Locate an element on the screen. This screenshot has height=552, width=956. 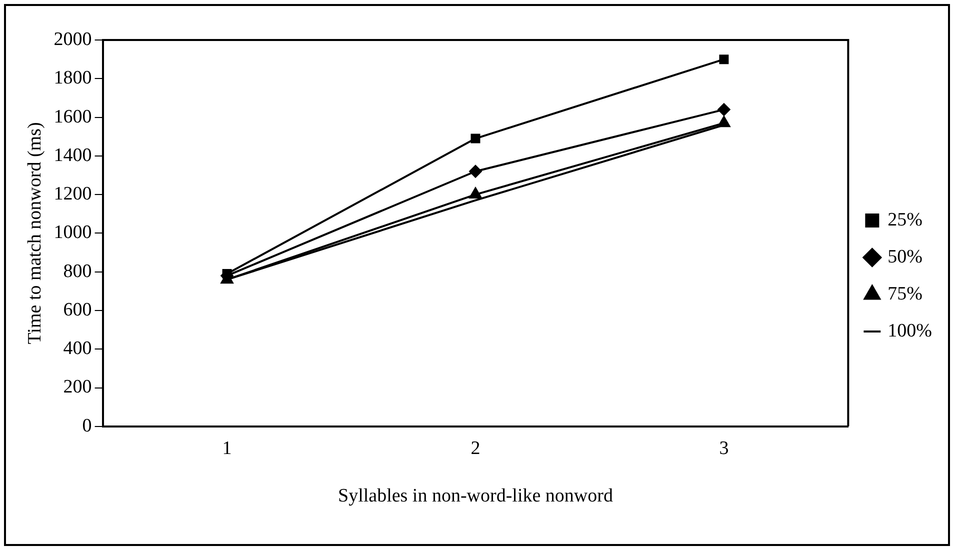
y-tick-label: 1000 is located at coordinates (73, 233).